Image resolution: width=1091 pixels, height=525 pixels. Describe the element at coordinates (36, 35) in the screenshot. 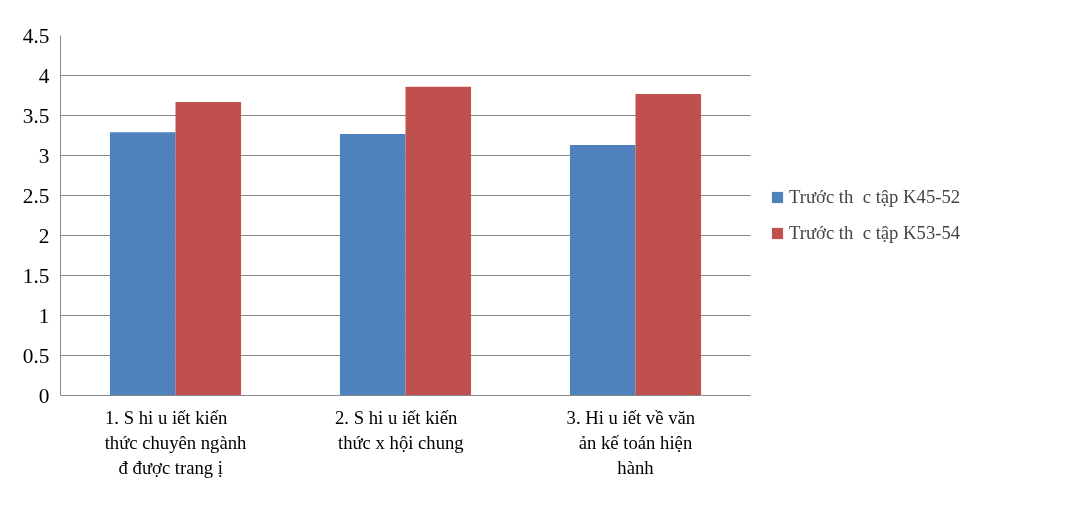

I see `y-tick-label: 4.5` at that location.